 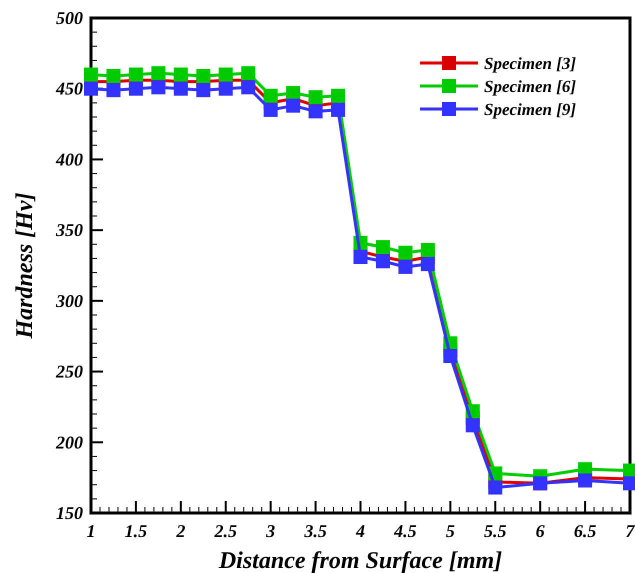 I want to click on x-tick-label: 2.5, so click(x=225, y=531).